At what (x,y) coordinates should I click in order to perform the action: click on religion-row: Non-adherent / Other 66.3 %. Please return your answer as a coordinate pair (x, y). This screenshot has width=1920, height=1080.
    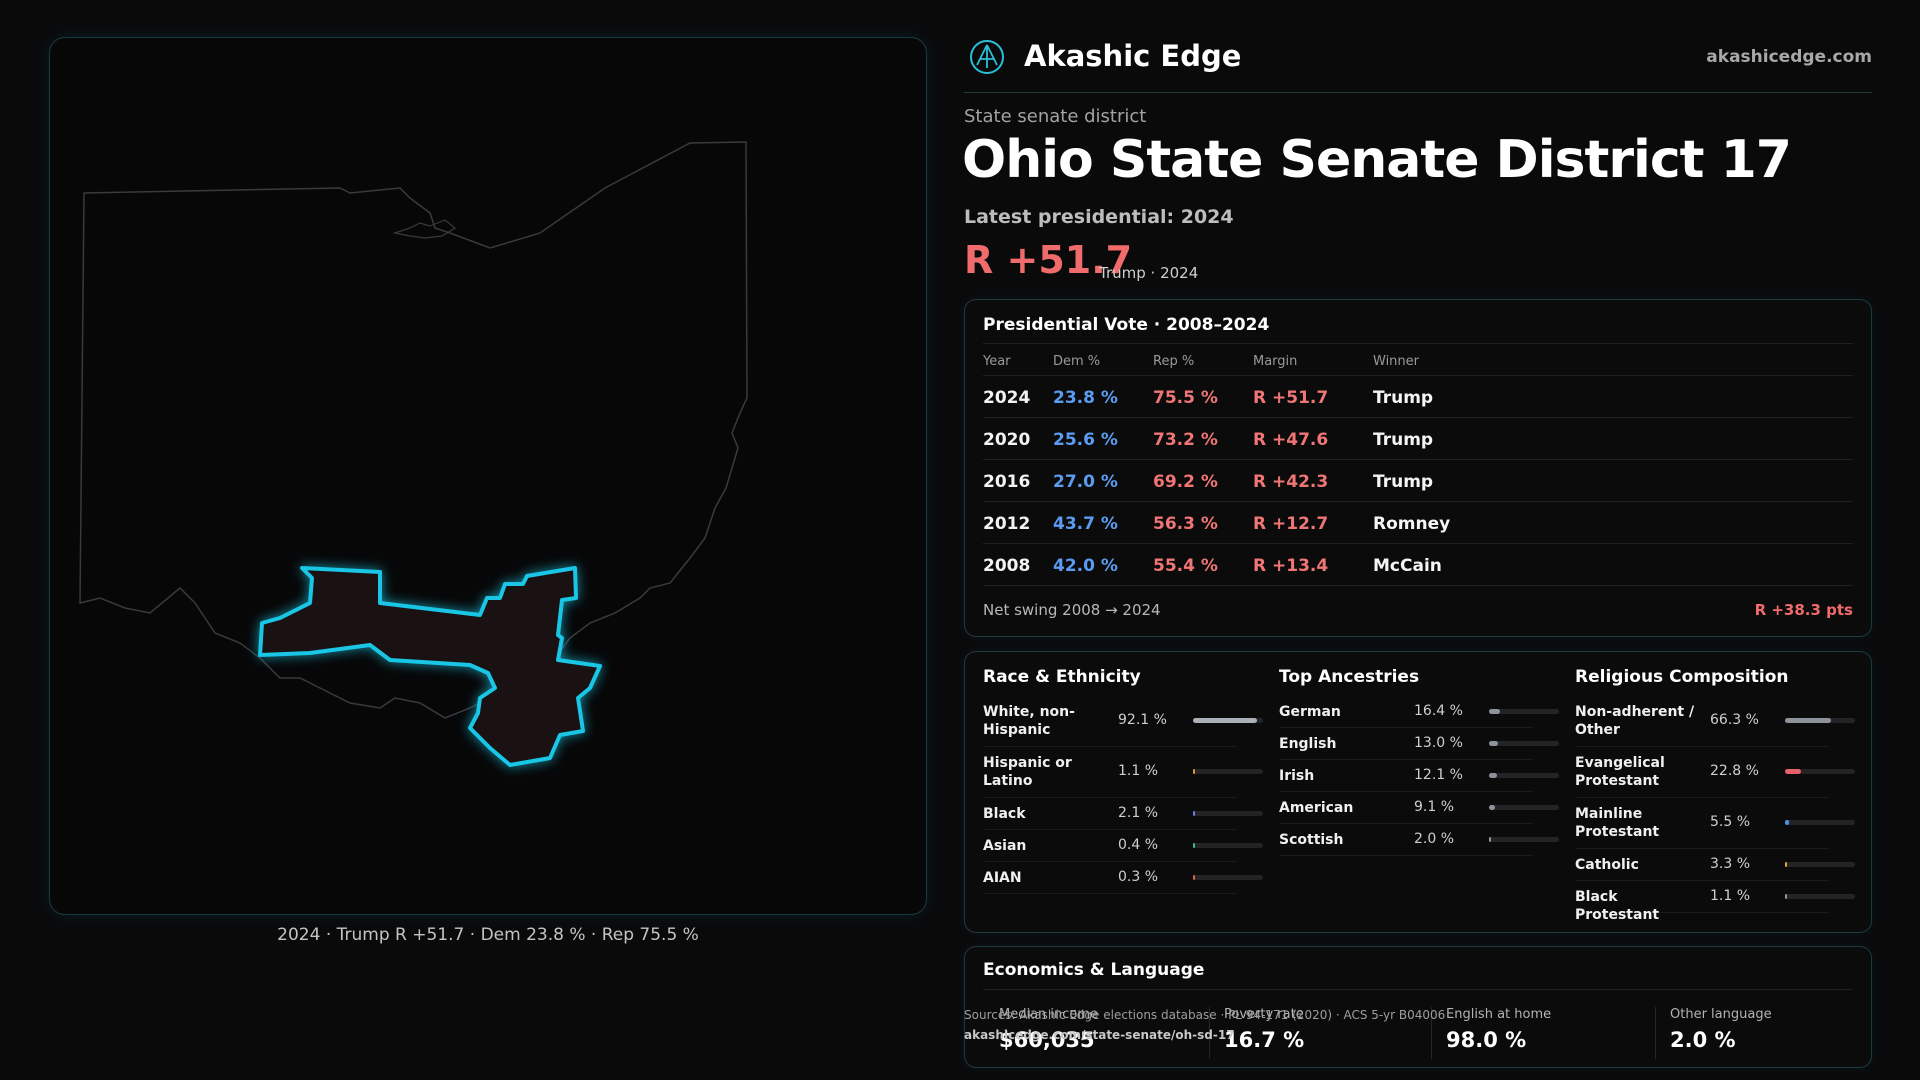
    Looking at the image, I should click on (1715, 721).